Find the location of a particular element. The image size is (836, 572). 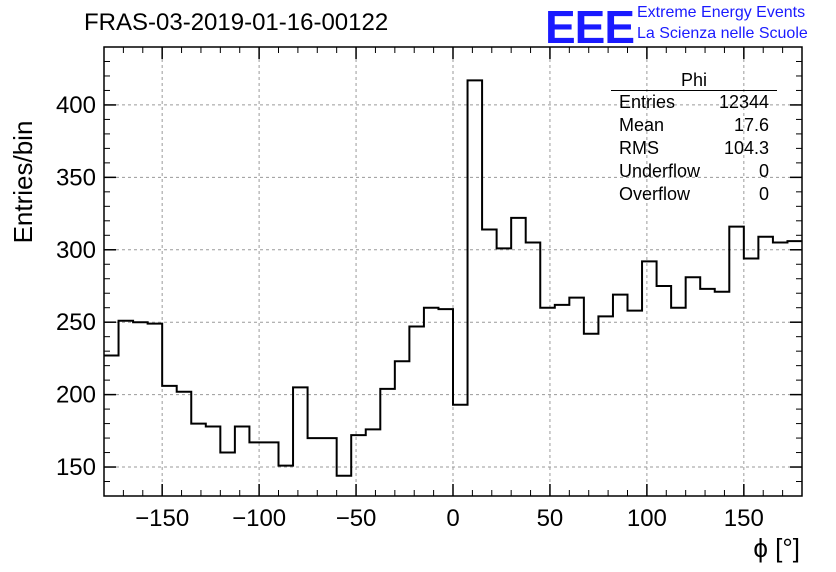

stats-row: Overflow 0 is located at coordinates (694, 194).